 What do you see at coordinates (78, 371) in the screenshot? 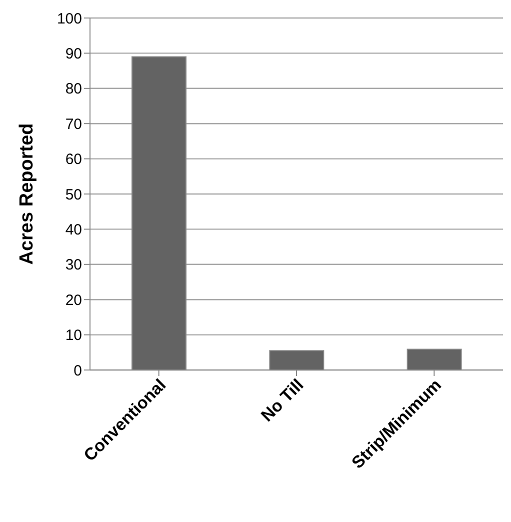
I see `y-tick-label: 0` at bounding box center [78, 371].